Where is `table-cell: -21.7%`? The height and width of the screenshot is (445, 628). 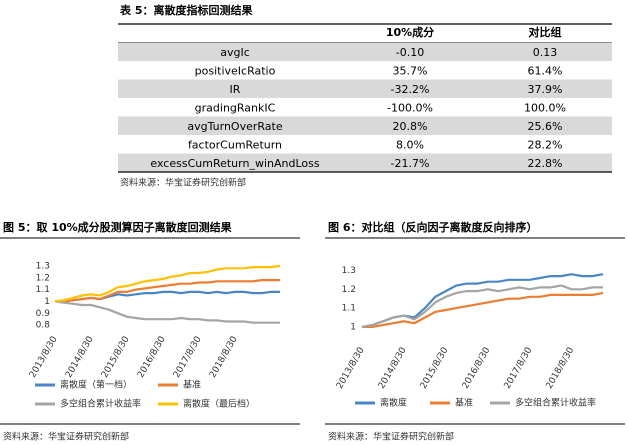
table-cell: -21.7% is located at coordinates (410, 163).